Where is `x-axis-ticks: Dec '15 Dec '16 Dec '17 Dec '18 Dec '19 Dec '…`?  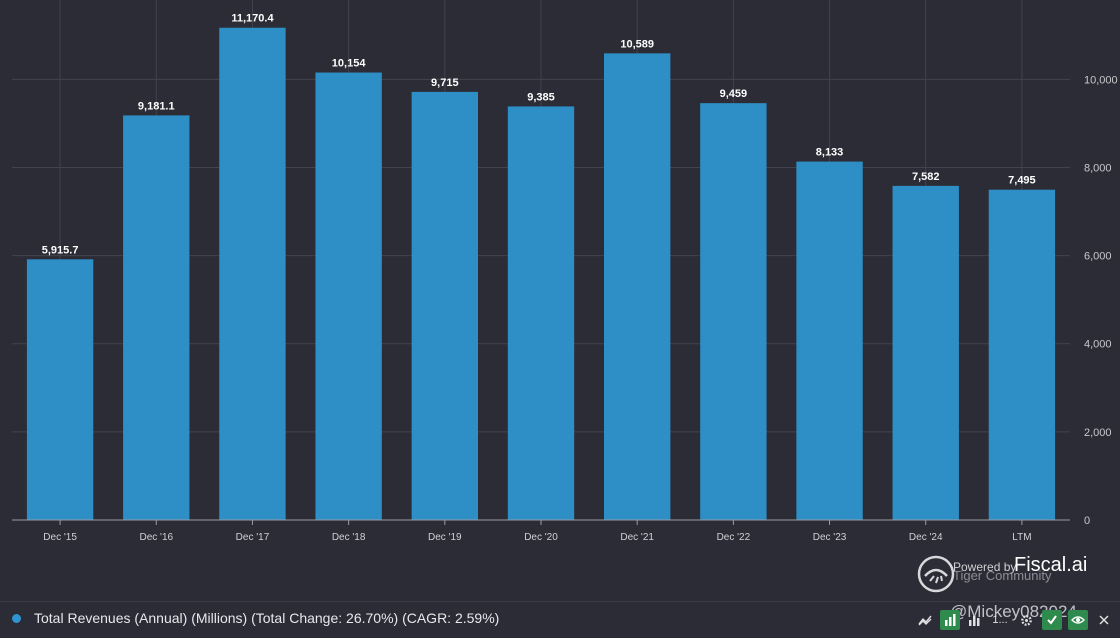 x-axis-ticks: Dec '15 Dec '16 Dec '17 Dec '18 Dec '19 Dec '… is located at coordinates (541, 531).